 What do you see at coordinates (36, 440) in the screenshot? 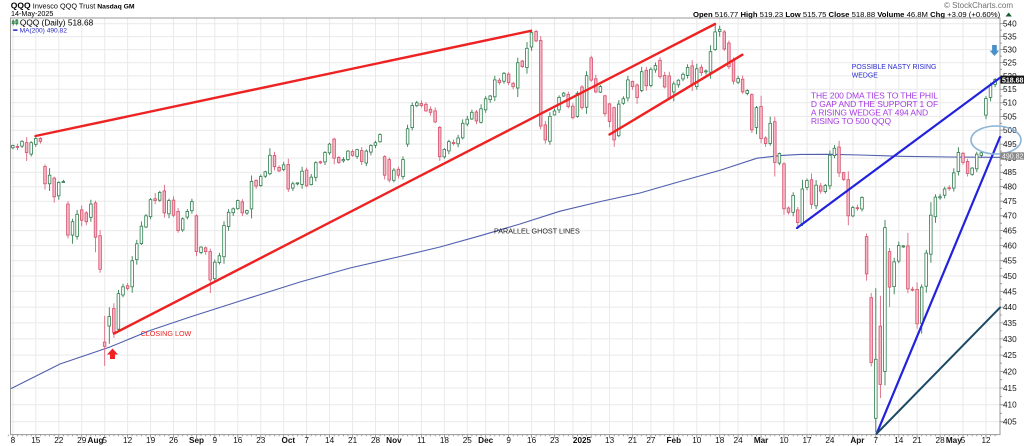
I see `svg-text: 15` at bounding box center [36, 440].